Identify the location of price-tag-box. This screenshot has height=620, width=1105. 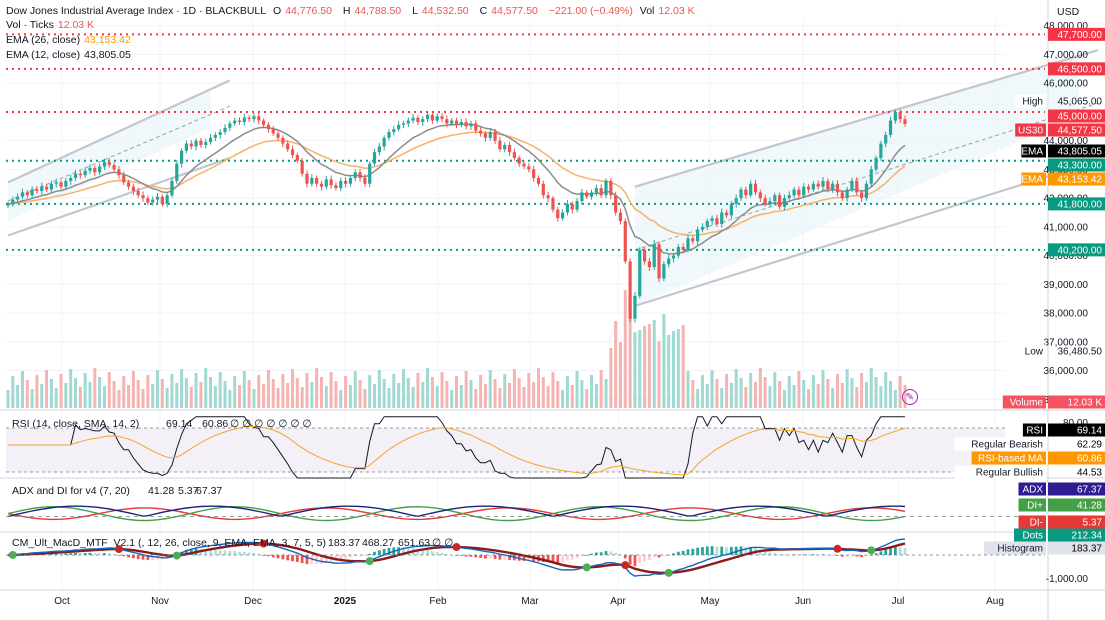
(1076, 250).